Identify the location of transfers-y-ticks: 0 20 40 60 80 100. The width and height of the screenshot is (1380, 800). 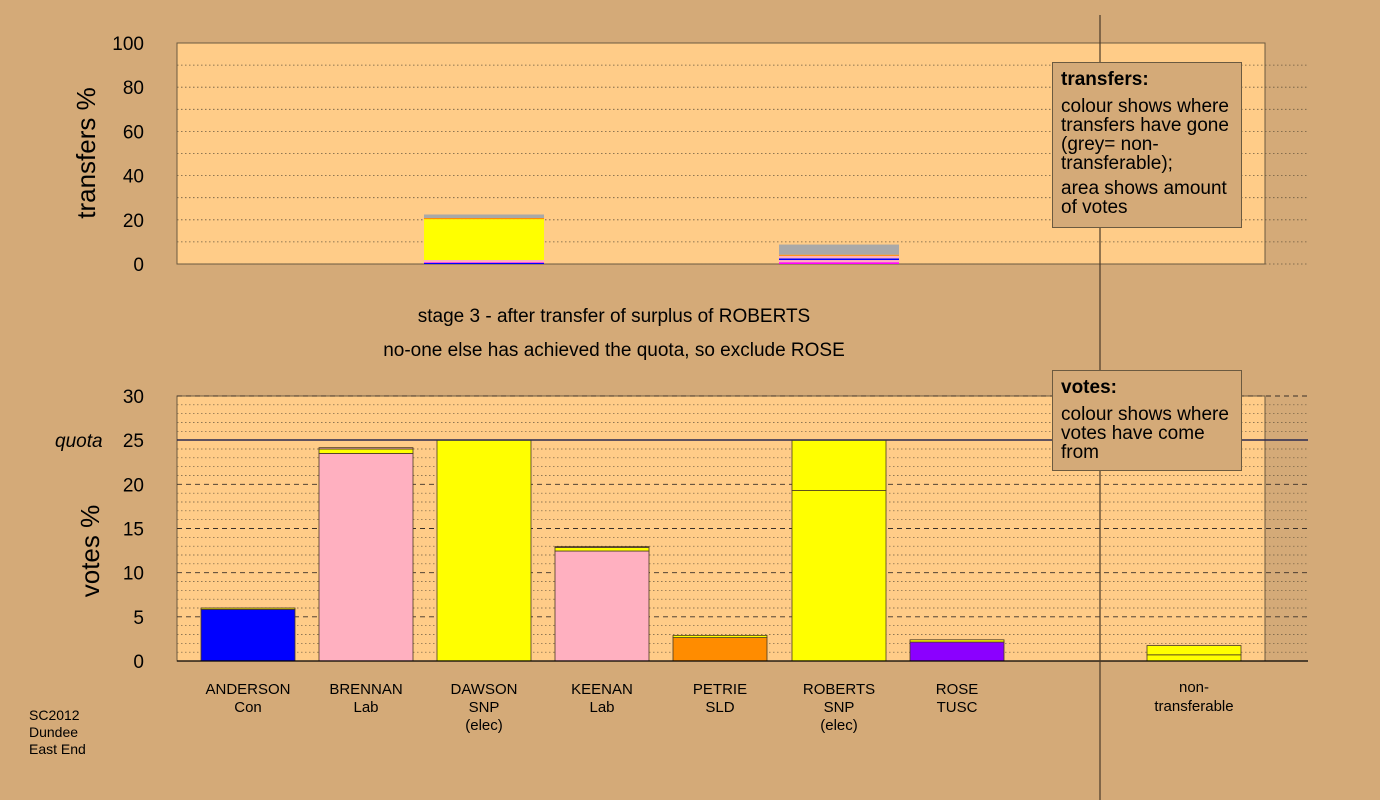
(128, 155).